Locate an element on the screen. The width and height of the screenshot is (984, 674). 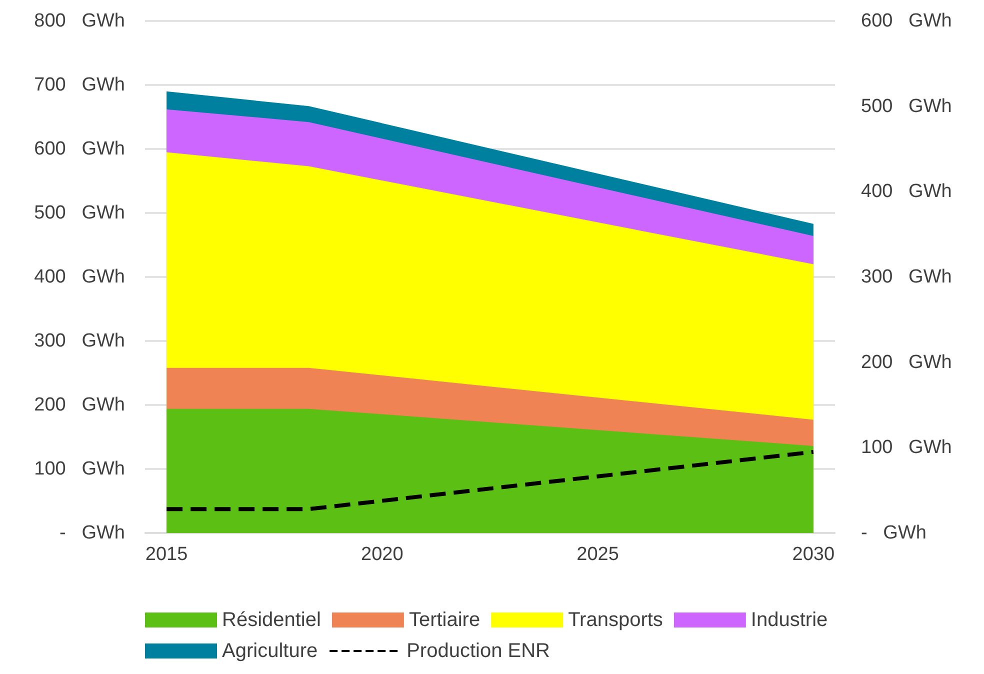
legend-label: Résidentiel is located at coordinates (271, 620).